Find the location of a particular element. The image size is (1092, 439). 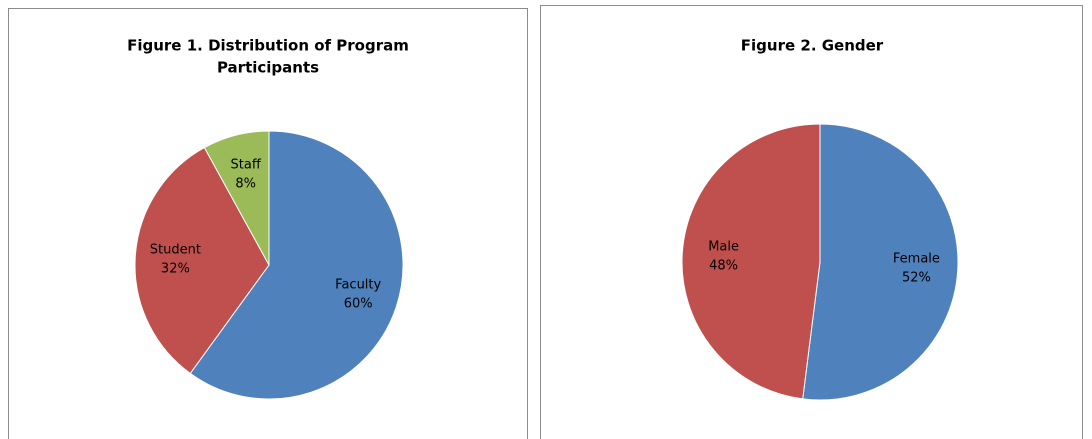

slice-value-label: 8% is located at coordinates (245, 184).